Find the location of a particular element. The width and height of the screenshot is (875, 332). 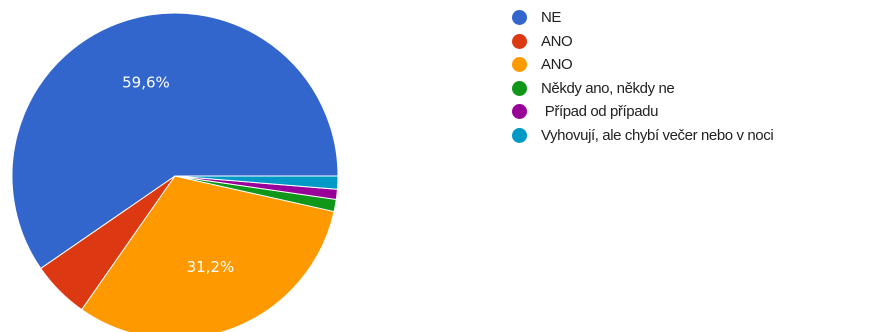

legend-item-5: Vyhovují, ale chybí večer nebo v noci is located at coordinates (643, 136).